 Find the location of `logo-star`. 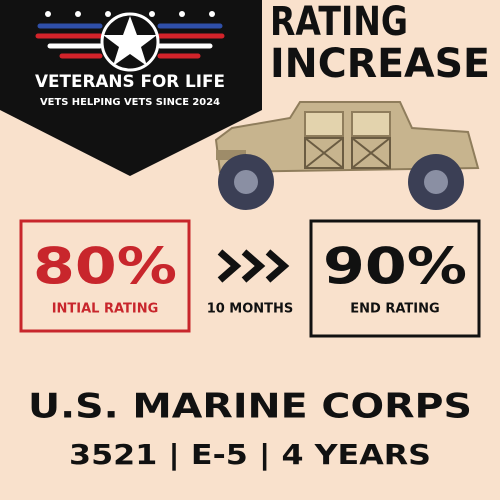

logo-star is located at coordinates (130, 41).